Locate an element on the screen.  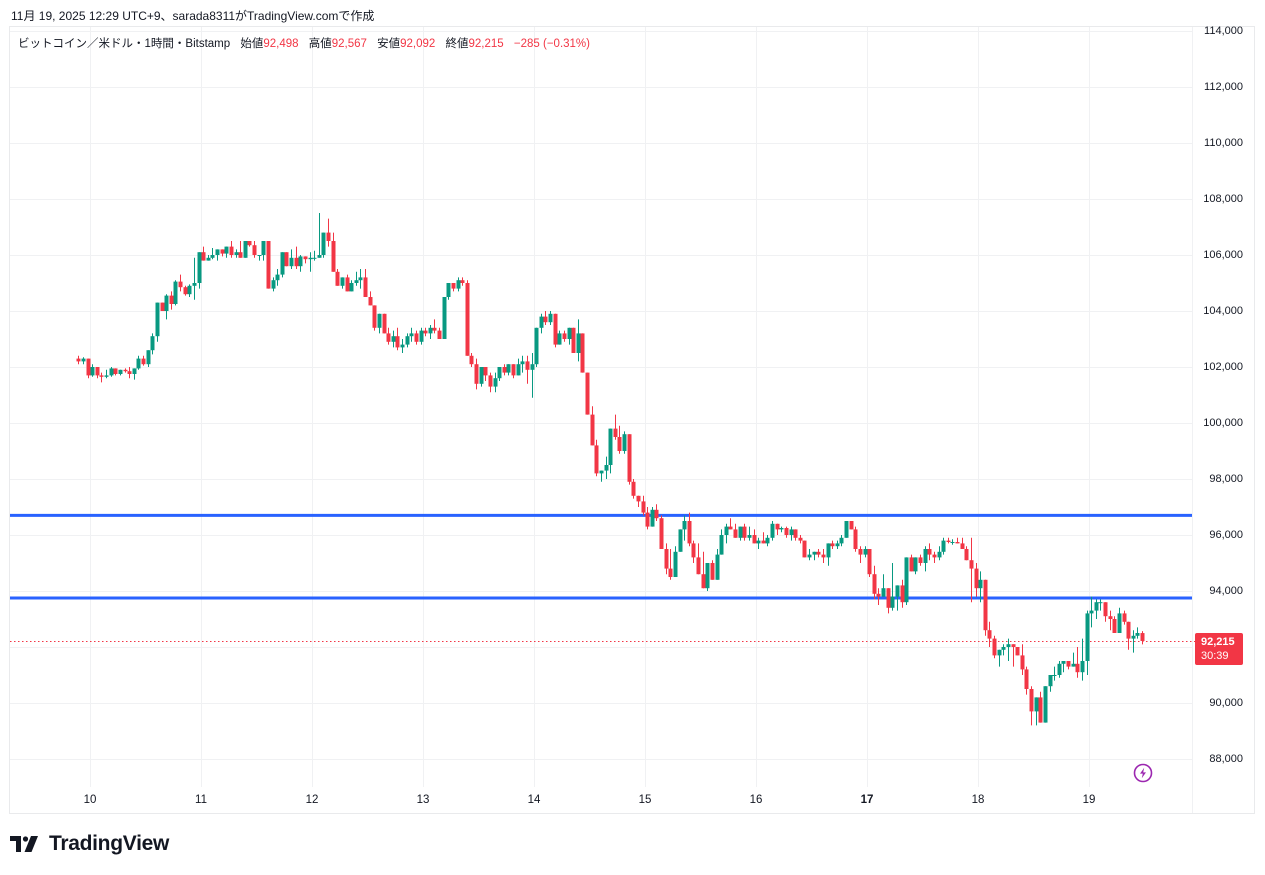
price-tick-label: 98,000 is located at coordinates (1226, 479).